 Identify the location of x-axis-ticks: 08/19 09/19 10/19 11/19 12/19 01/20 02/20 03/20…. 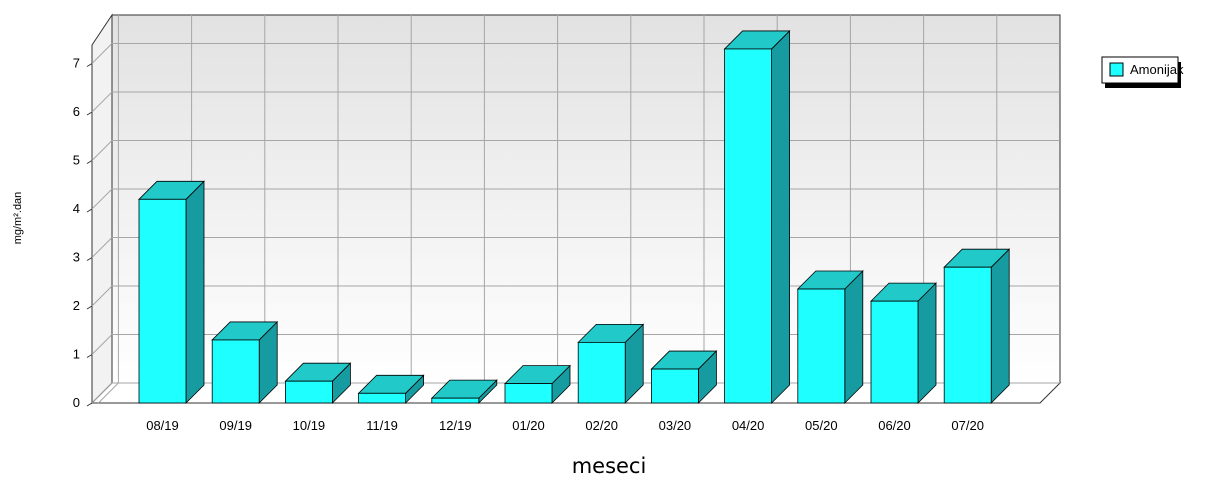
(565, 425).